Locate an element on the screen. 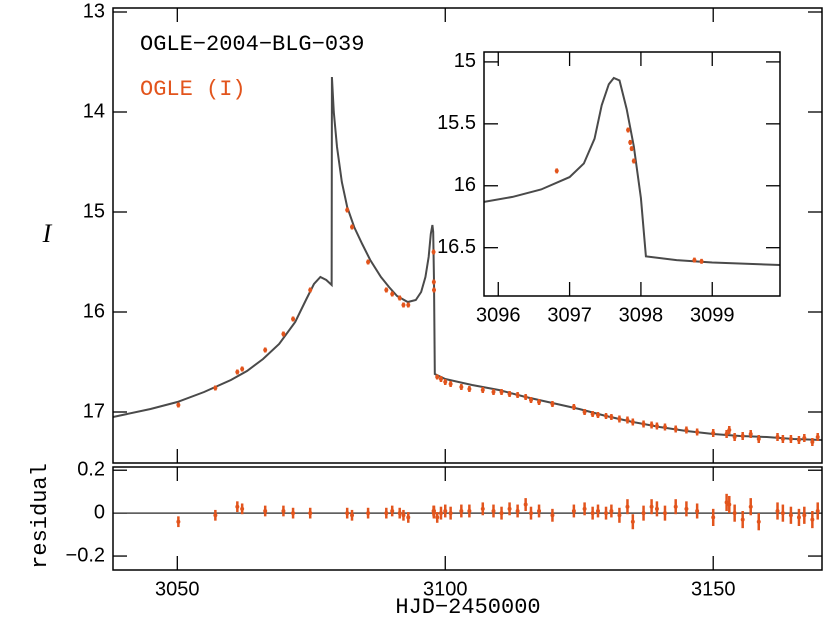 The width and height of the screenshot is (830, 625). chart-title: OGLE−2004−BLG−039 is located at coordinates (252, 44).